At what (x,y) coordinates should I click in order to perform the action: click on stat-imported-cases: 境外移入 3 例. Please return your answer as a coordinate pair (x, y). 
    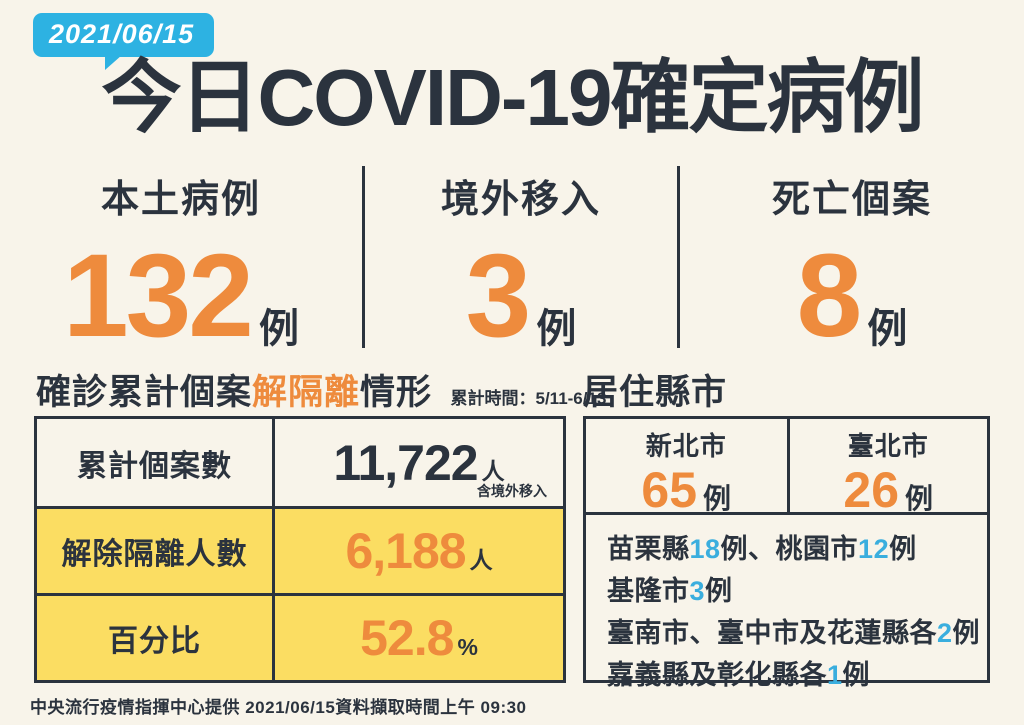
    Looking at the image, I should click on (519, 260).